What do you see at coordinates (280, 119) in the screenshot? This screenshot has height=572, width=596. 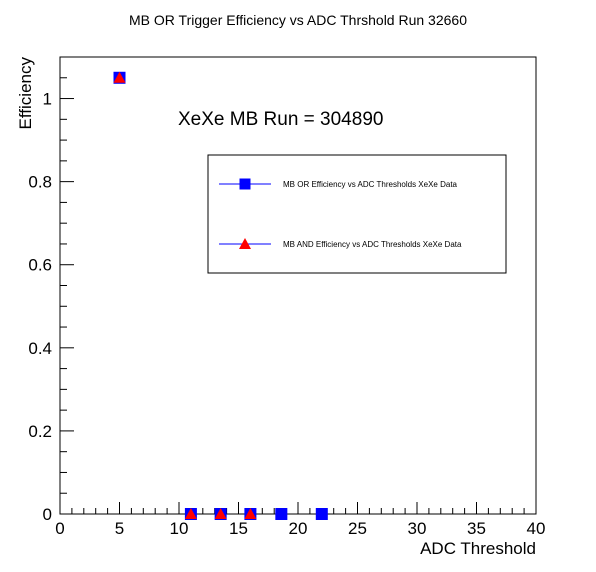 I see `run-annotation: XeXe MB Run = 304890` at bounding box center [280, 119].